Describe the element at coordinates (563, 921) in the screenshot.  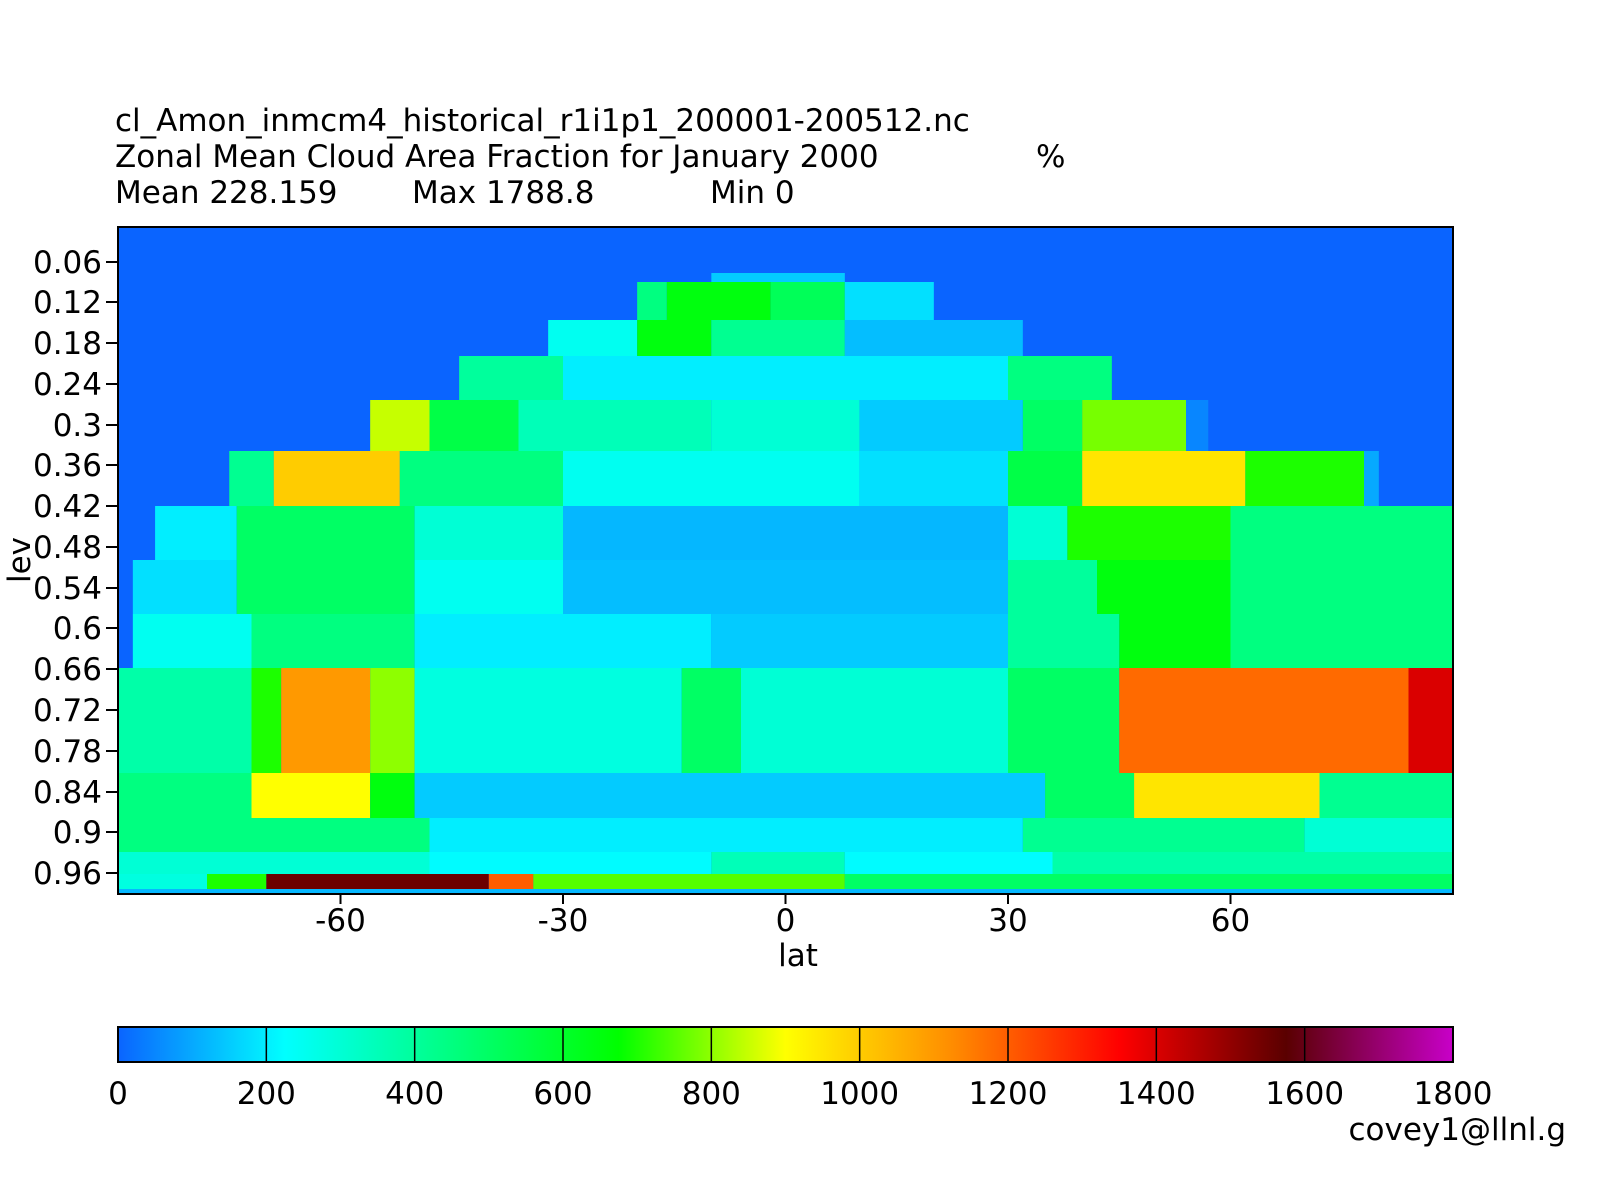
I see `x-tick-label: -30` at that location.